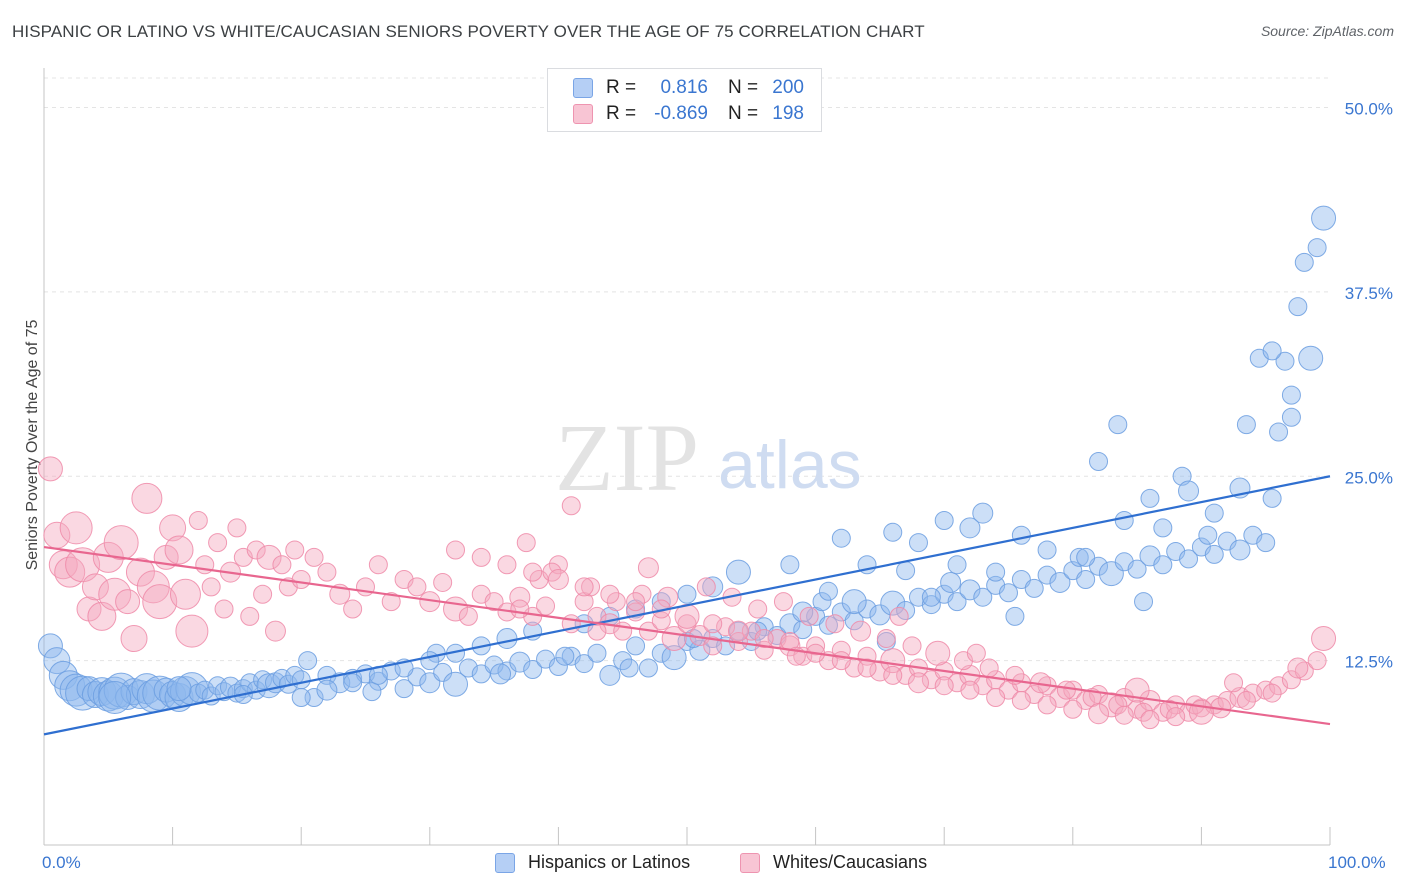 This screenshot has width=1406, height=892. Describe the element at coordinates (681, 113) in the screenshot. I see `legend-r-value: -0.869` at that location.